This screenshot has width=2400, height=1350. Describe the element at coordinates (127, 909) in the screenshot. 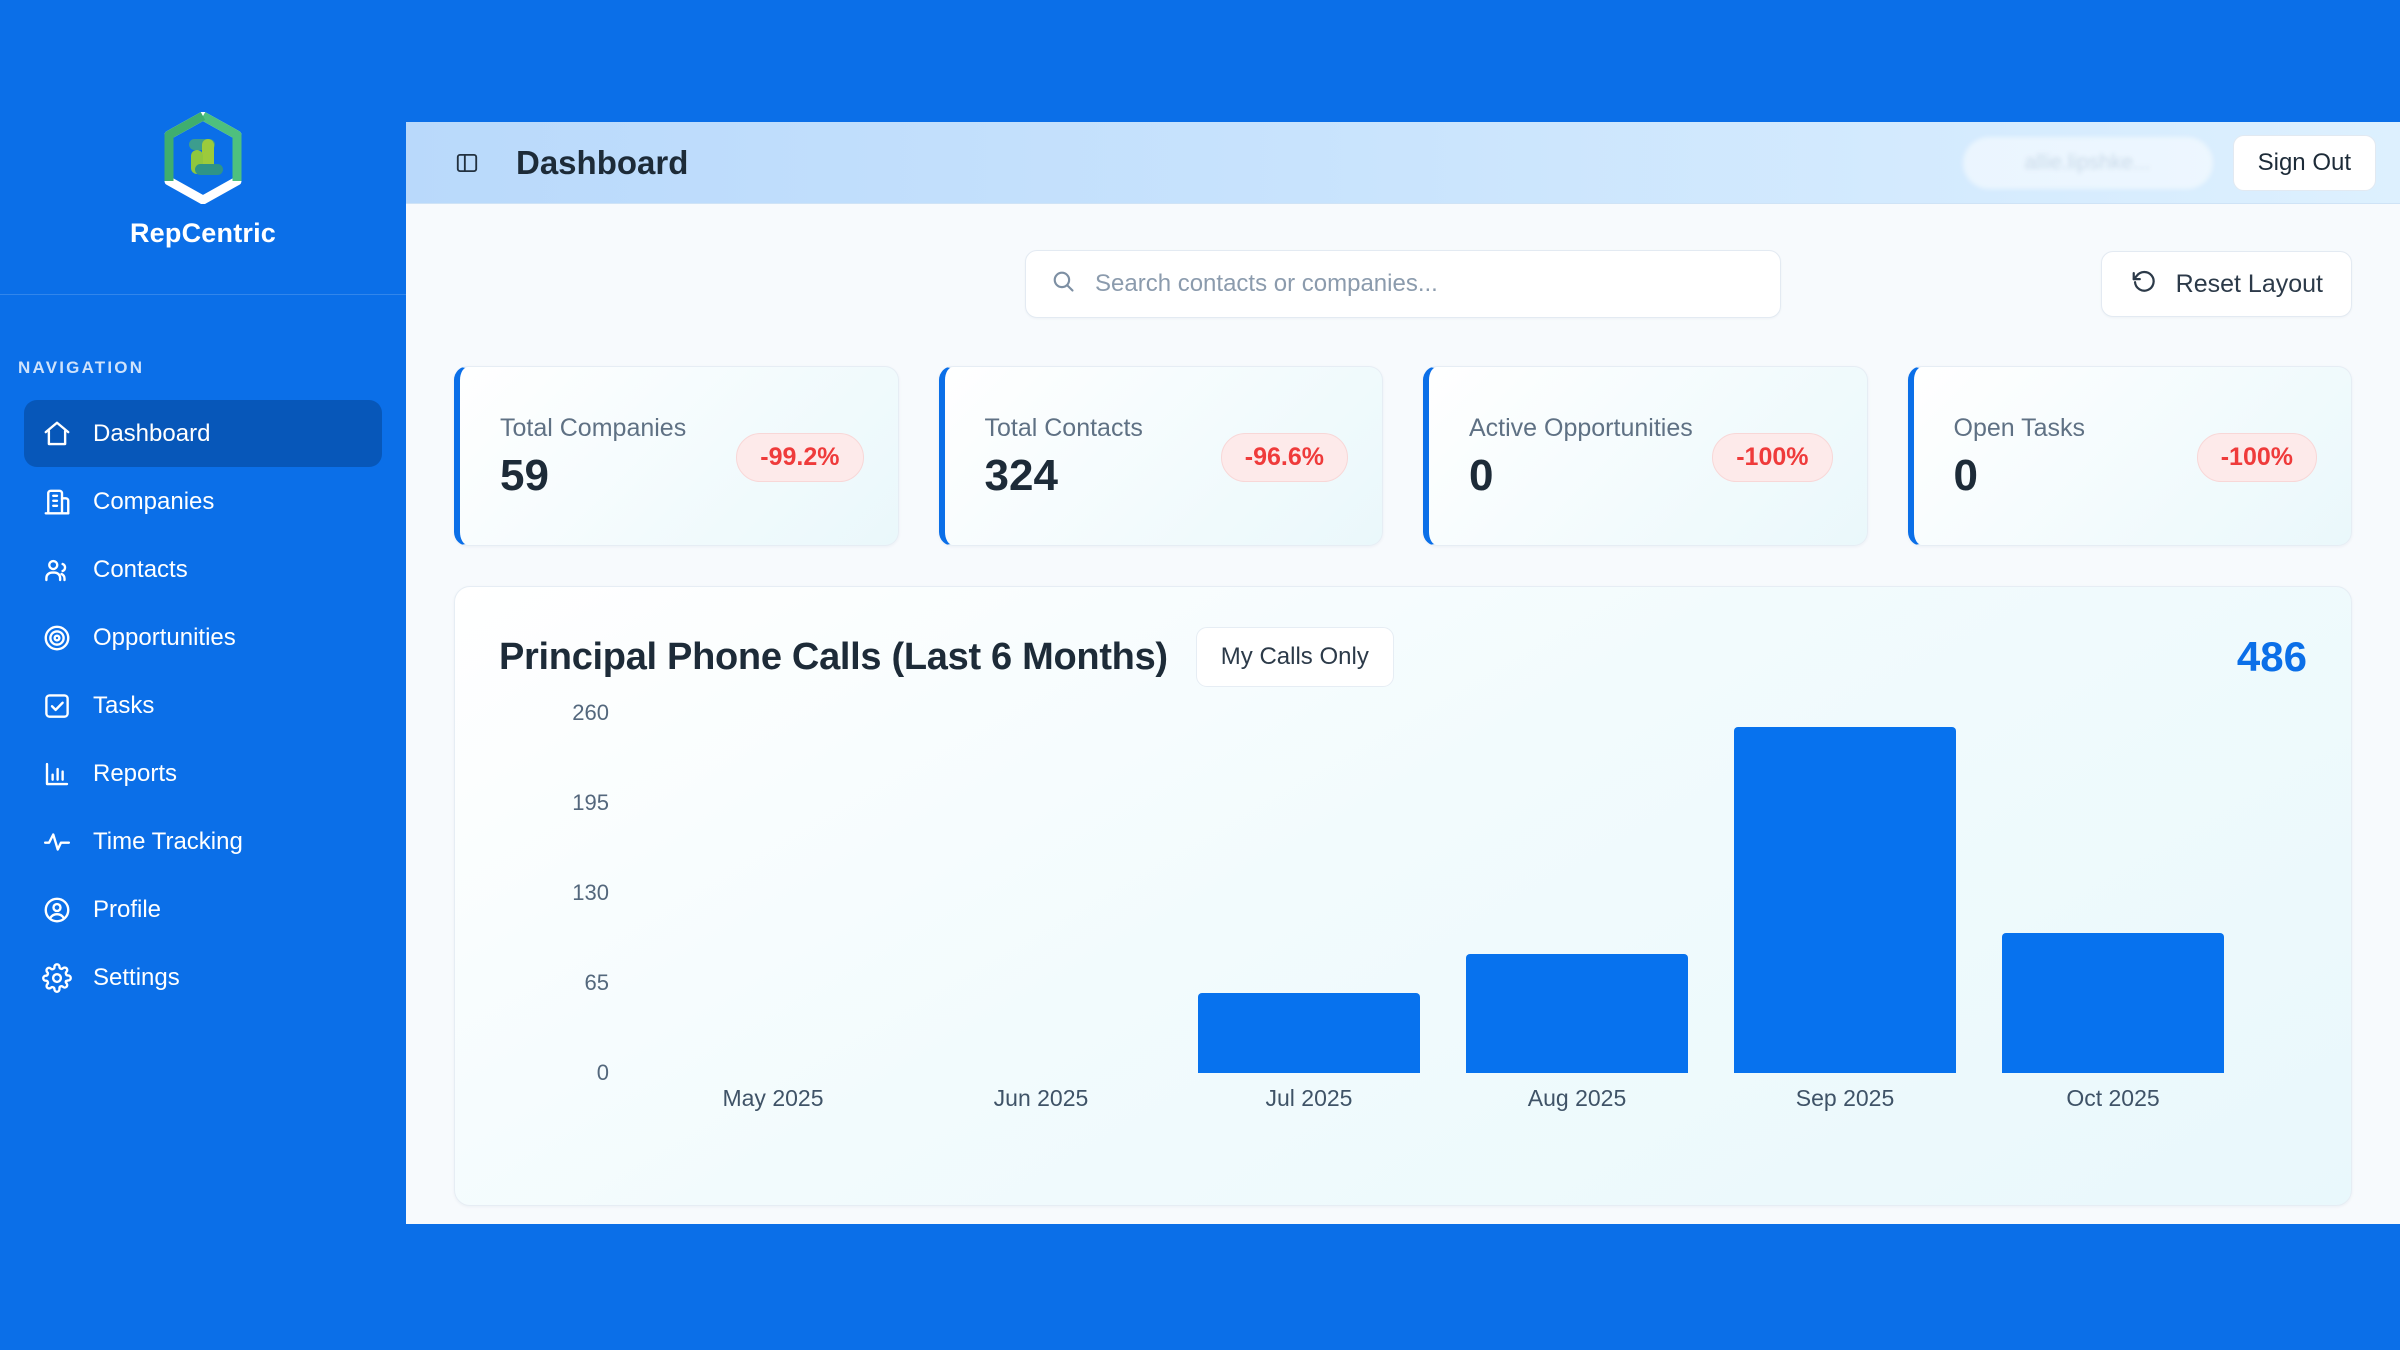

I see `sidebar-item-label: Profile` at that location.